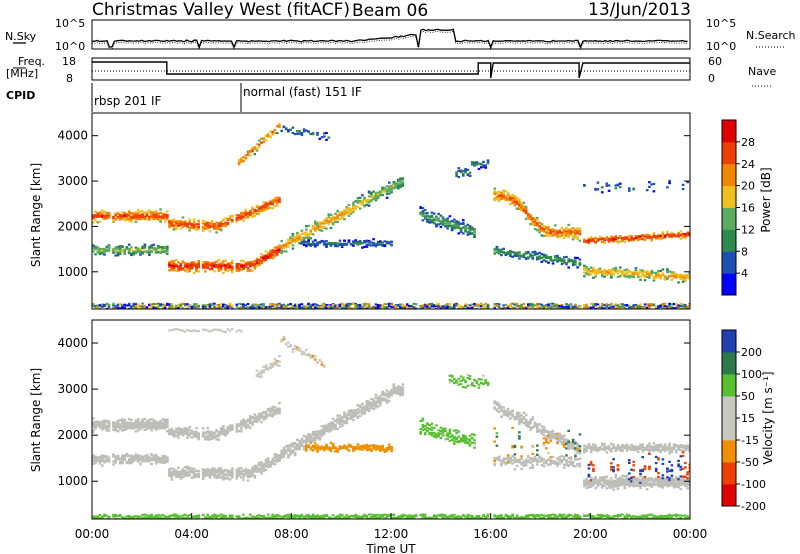 This screenshot has width=800, height=554. What do you see at coordinates (391, 69) in the screenshot?
I see `freq-panel` at bounding box center [391, 69].